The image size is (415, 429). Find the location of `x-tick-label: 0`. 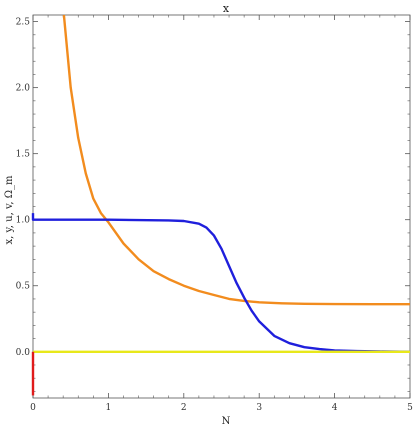

x-tick-label: 0 is located at coordinates (33, 408).